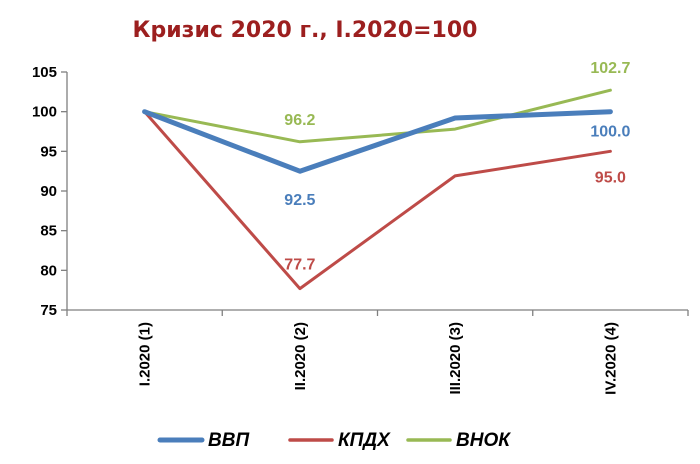 The height and width of the screenshot is (464, 700). Describe the element at coordinates (44, 72) in the screenshot. I see `y-tick-label: 105` at that location.